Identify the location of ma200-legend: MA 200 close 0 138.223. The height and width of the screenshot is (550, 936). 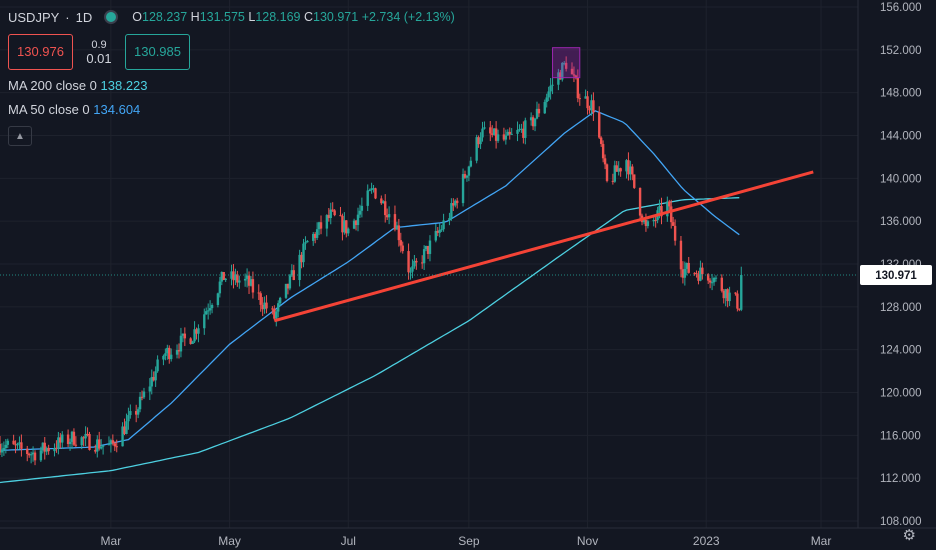
(231, 86).